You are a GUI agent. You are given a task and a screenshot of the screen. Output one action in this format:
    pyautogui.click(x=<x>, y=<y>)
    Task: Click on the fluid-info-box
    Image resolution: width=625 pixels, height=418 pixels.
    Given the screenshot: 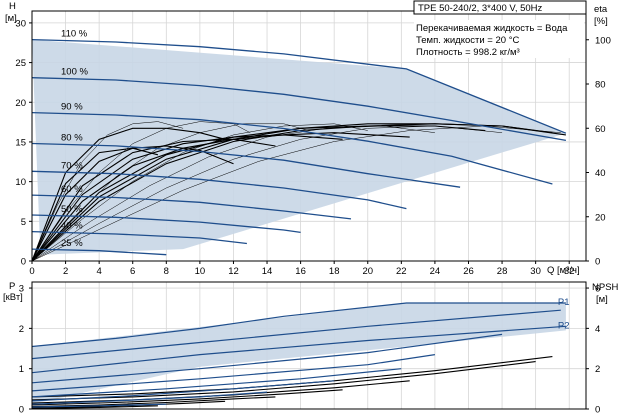 What is the action you would take?
    pyautogui.click(x=499, y=39)
    